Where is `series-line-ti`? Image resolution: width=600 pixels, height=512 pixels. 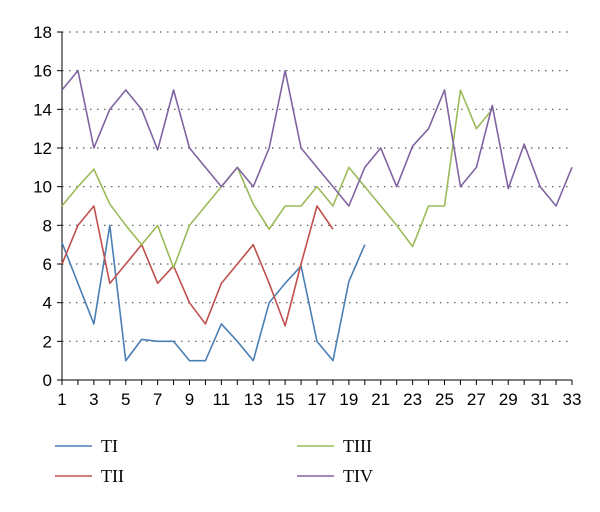 series-line-ti is located at coordinates (213, 293).